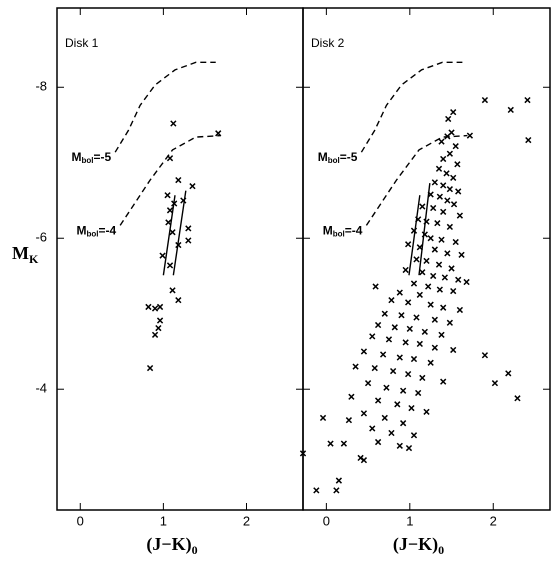 Image resolution: width=560 pixels, height=562 pixels. Describe the element at coordinates (171, 545) in the screenshot. I see `x-axis-label: (J−K)0` at that location.